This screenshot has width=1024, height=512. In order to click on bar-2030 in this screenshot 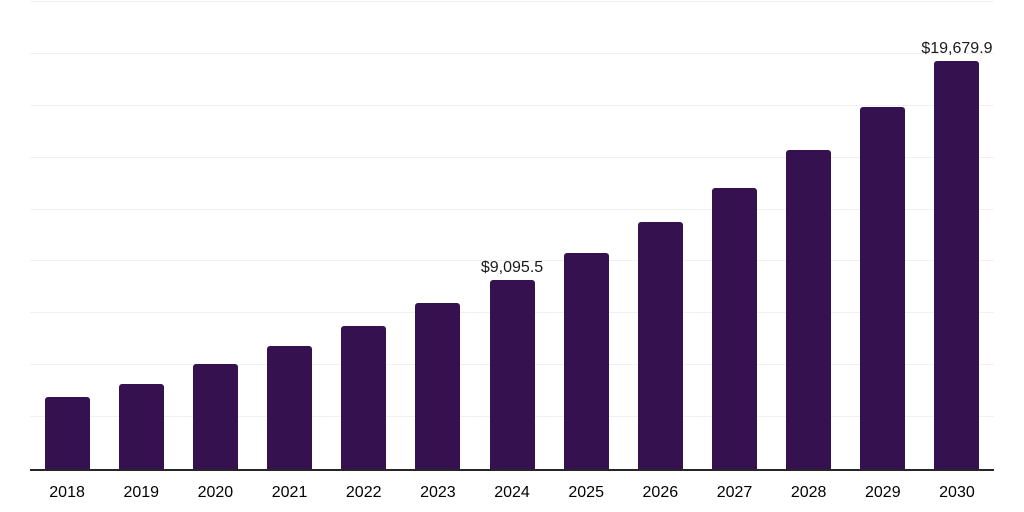, I will do `click(957, 264)`.